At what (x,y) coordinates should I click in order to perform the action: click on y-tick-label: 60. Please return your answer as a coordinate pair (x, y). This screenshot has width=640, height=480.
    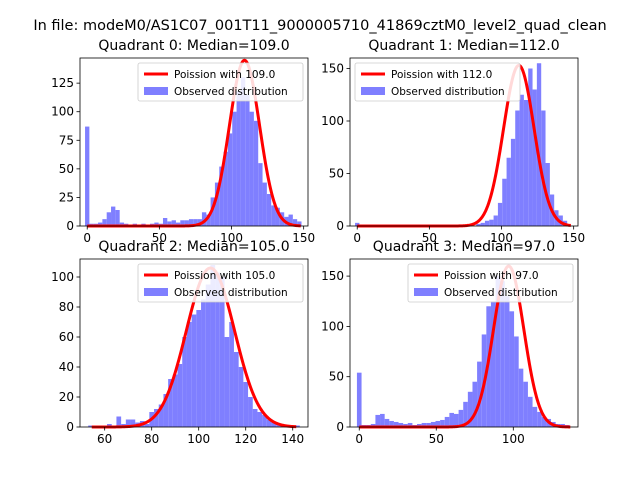
    Looking at the image, I should click on (66, 337).